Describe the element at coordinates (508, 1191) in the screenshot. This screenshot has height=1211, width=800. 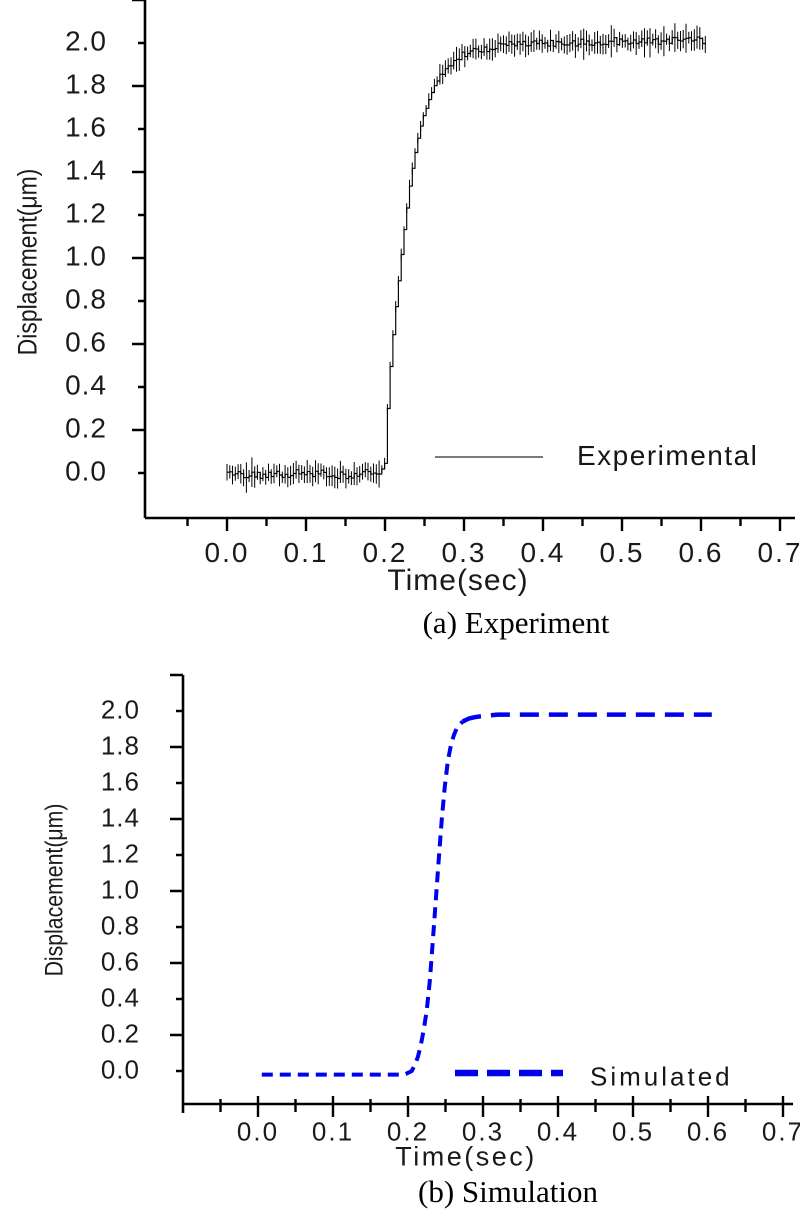
I see `caption-simulation: (b) Simulation` at that location.